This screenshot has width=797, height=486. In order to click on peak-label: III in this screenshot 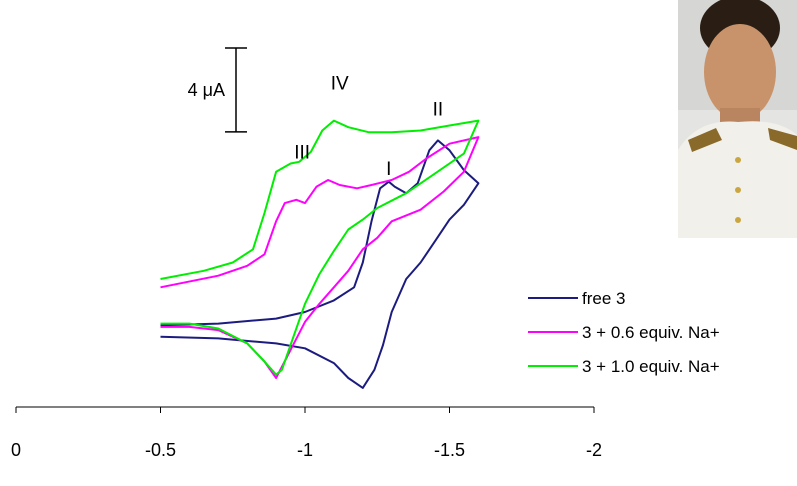, I will do `click(302, 153)`.